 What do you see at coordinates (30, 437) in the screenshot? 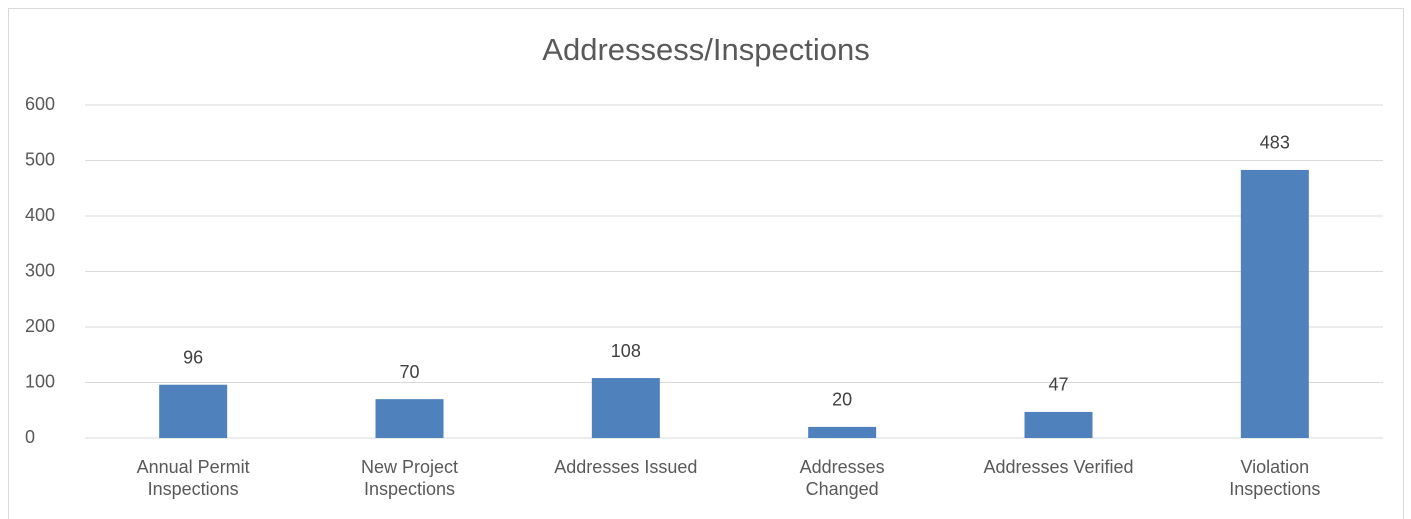
I see `y-tick-label: 0` at bounding box center [30, 437].